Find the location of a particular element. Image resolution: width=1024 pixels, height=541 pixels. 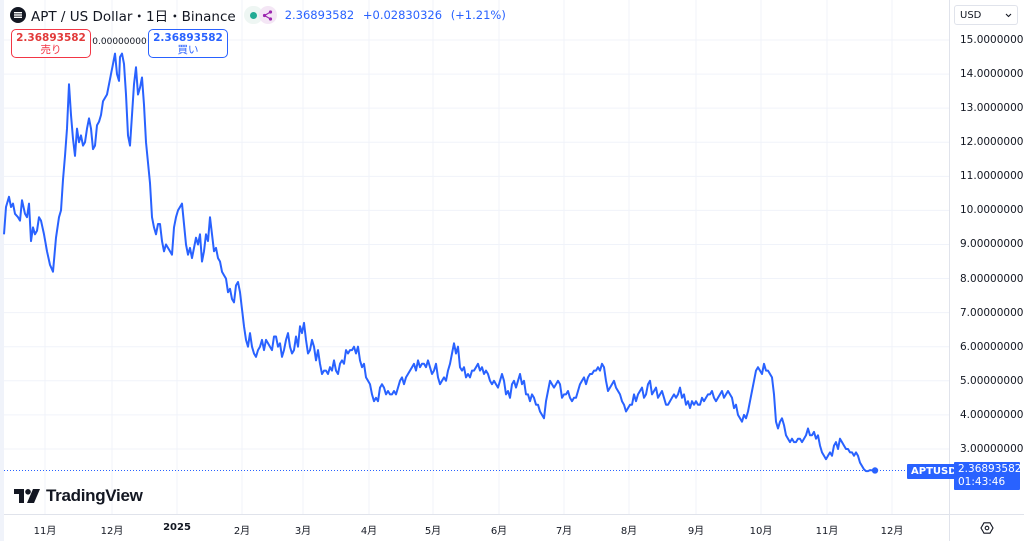

price-tick-label: 11.00000000 is located at coordinates (992, 176).